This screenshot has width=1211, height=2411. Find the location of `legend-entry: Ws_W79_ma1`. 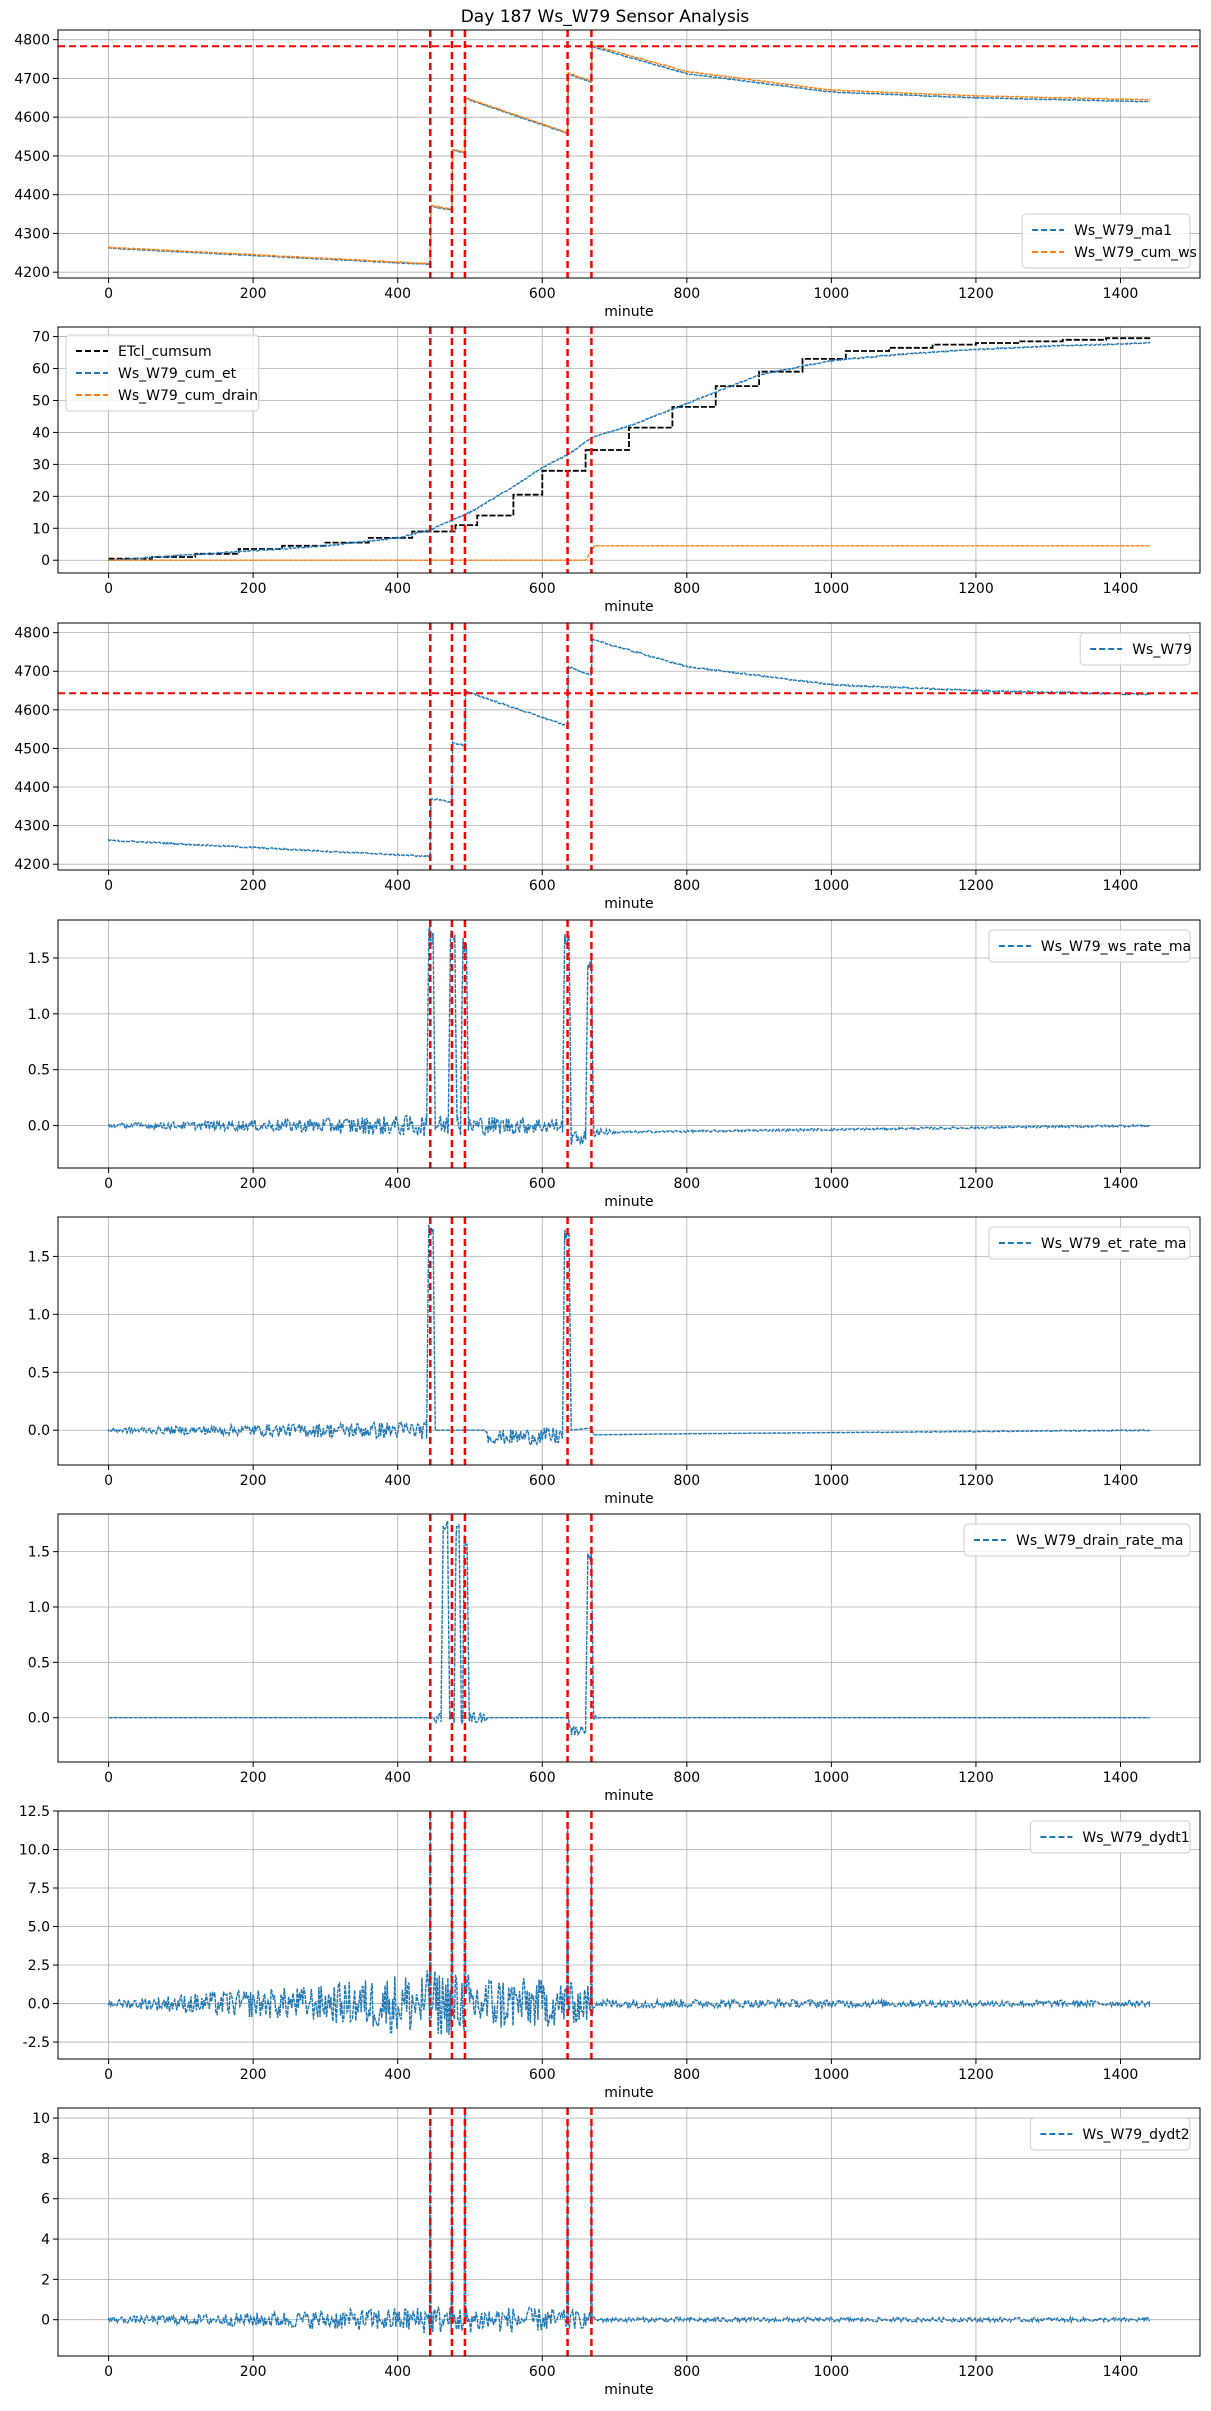

legend-entry: Ws_W79_ma1 is located at coordinates (1123, 231).